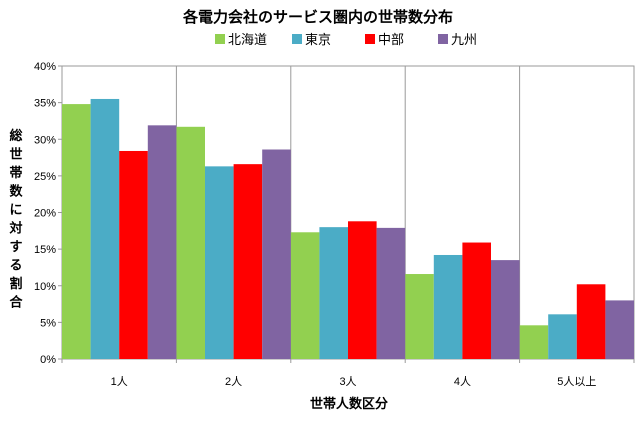  Describe the element at coordinates (462, 381) in the screenshot. I see `x-tick-label: 4人` at that location.